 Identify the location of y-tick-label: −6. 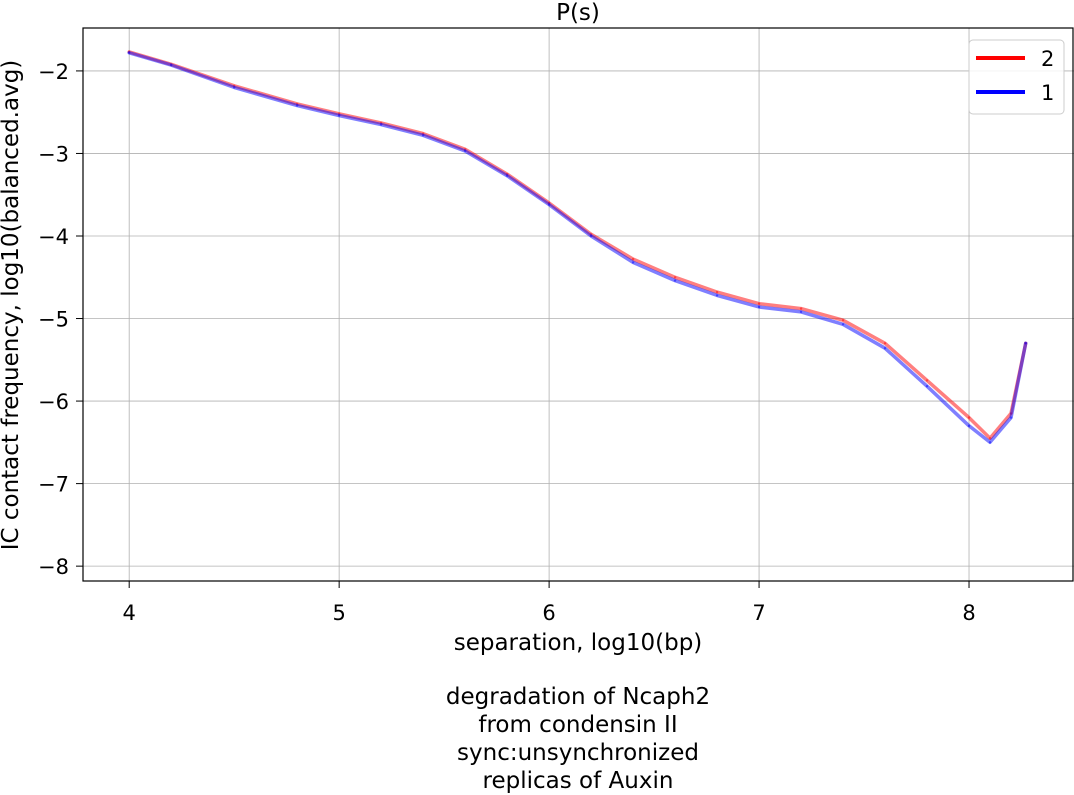
(53, 402).